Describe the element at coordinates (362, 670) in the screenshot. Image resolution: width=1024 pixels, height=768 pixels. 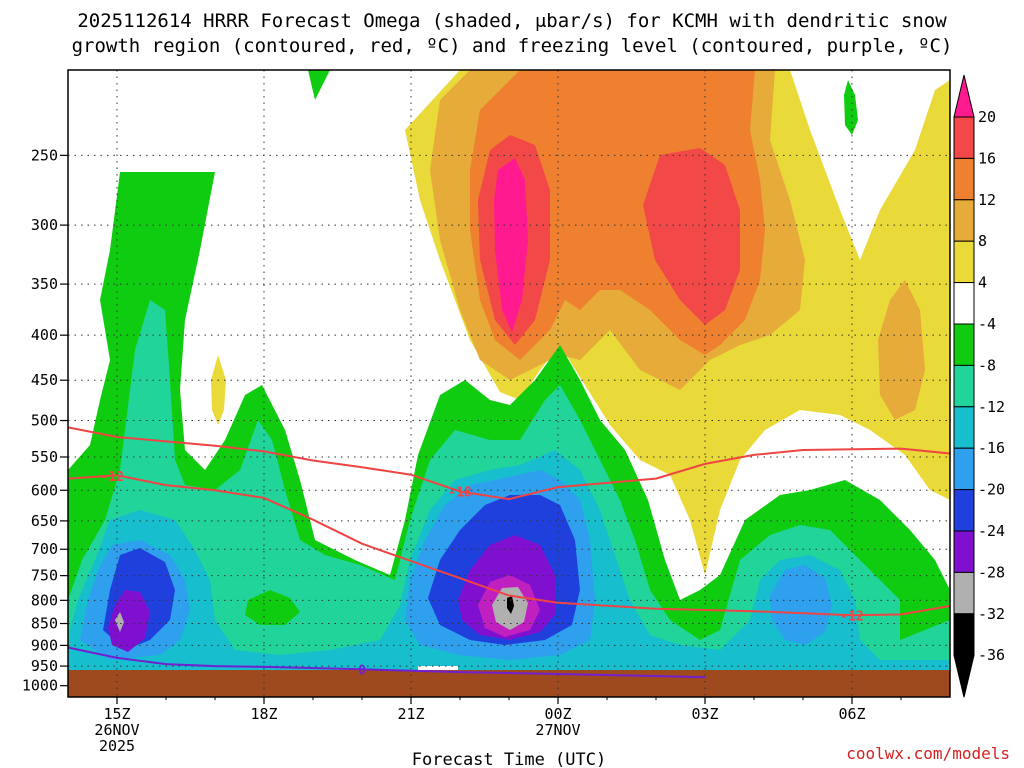
I see `contour-label: 0` at that location.